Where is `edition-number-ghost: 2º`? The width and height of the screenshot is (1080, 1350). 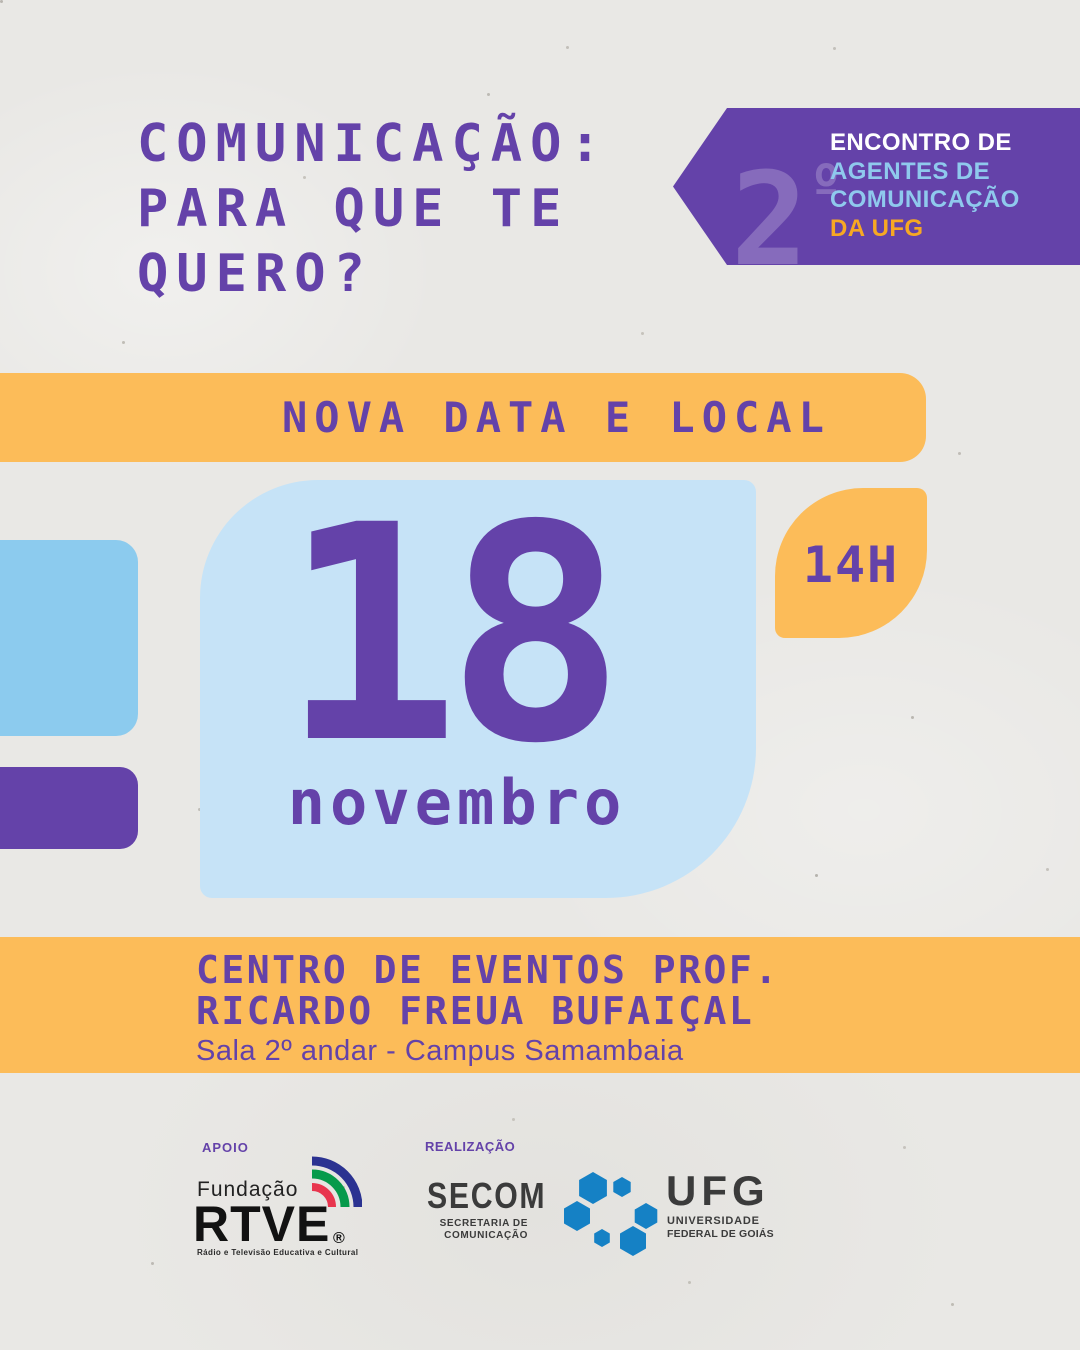 edition-number-ghost: 2º is located at coordinates (787, 193).